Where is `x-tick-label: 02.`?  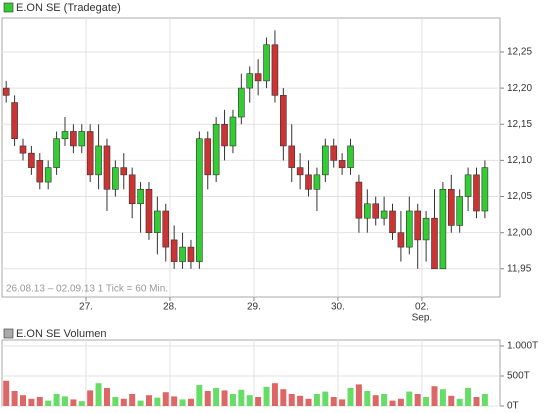
x-tick-label: 02. is located at coordinates (422, 307).